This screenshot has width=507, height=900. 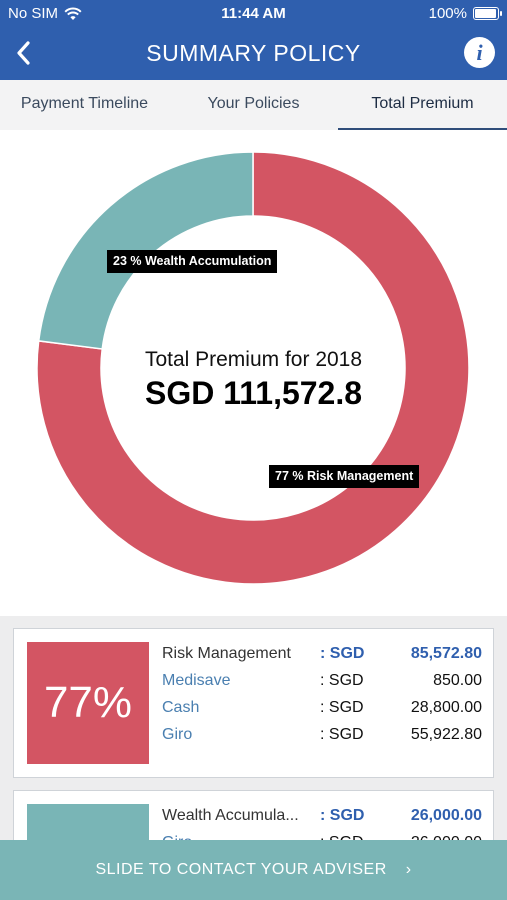 I want to click on chart-center-subtitle: Total Premium for 2018, so click(x=253, y=359).